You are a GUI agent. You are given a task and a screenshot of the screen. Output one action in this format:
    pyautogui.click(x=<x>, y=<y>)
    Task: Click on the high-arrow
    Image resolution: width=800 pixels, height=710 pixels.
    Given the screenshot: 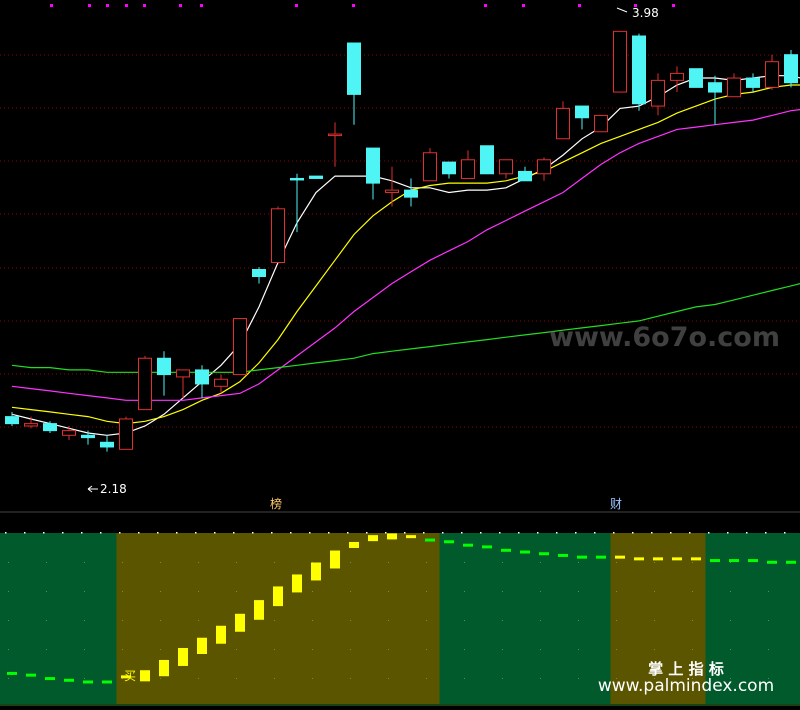 What is the action you would take?
    pyautogui.click(x=622, y=10)
    